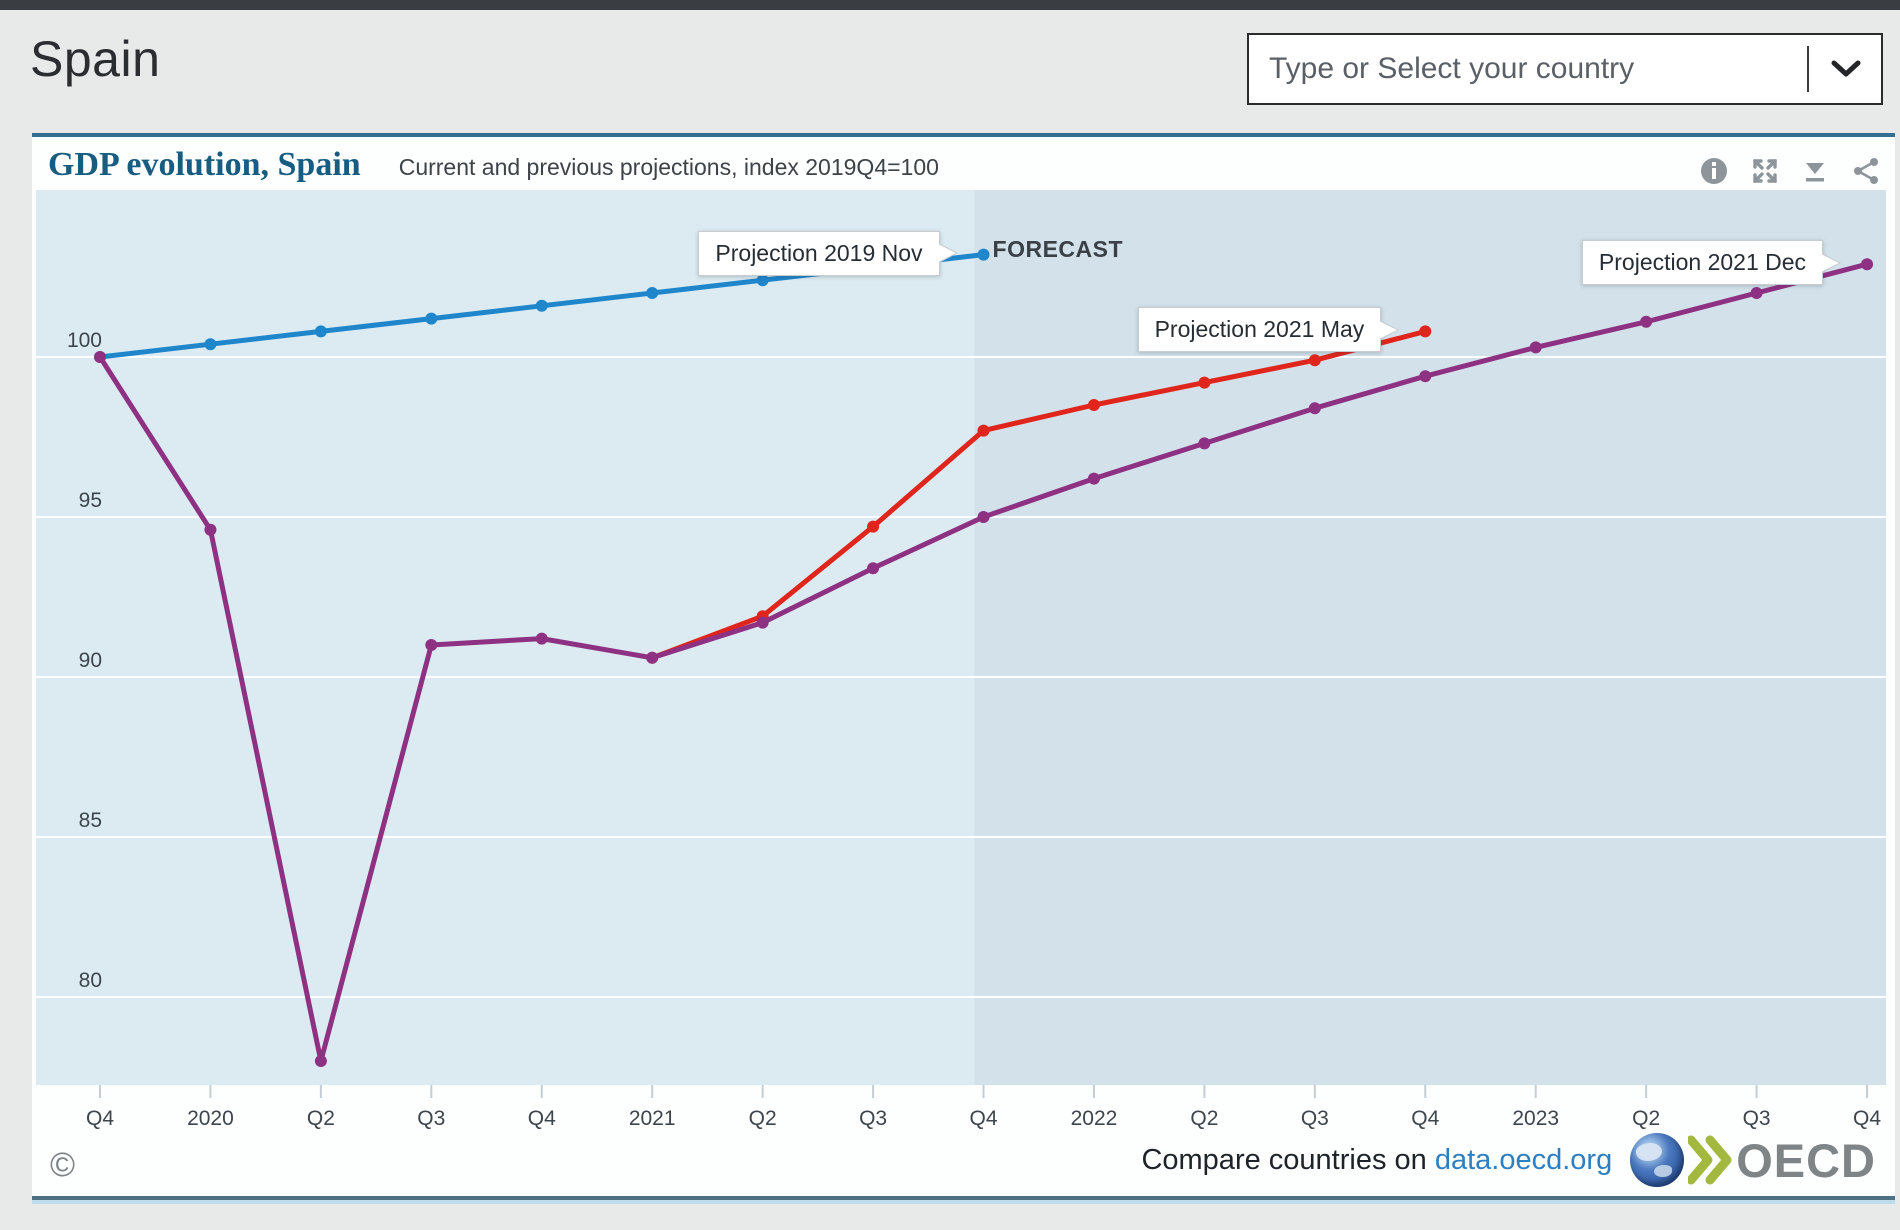 This screenshot has height=1230, width=1900. What do you see at coordinates (1094, 1118) in the screenshot?
I see `svg-text: 2022` at bounding box center [1094, 1118].